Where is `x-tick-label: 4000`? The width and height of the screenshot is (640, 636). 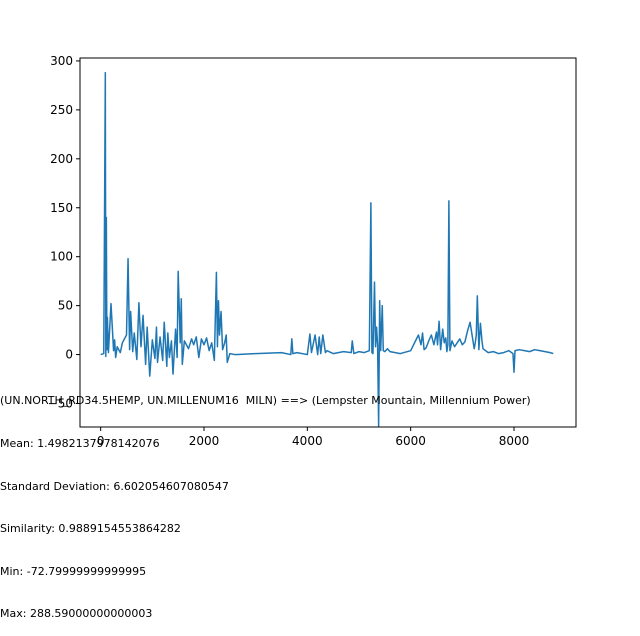 x-tick-label: 4000 is located at coordinates (307, 441).